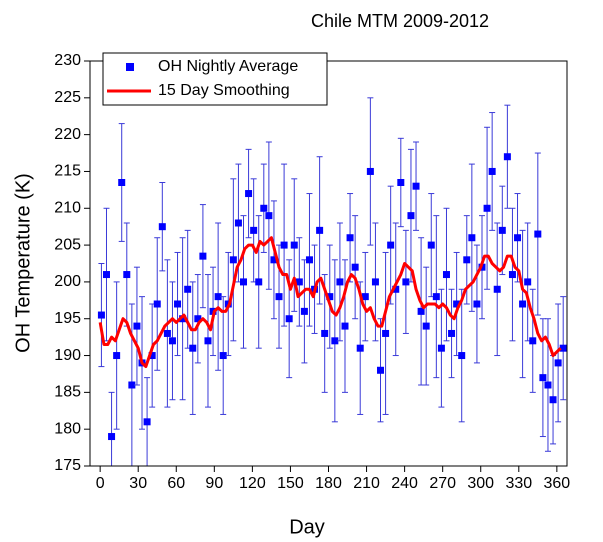 The image size is (603, 542). What do you see at coordinates (214, 483) in the screenshot?
I see `x-tick-label: 90` at bounding box center [214, 483].